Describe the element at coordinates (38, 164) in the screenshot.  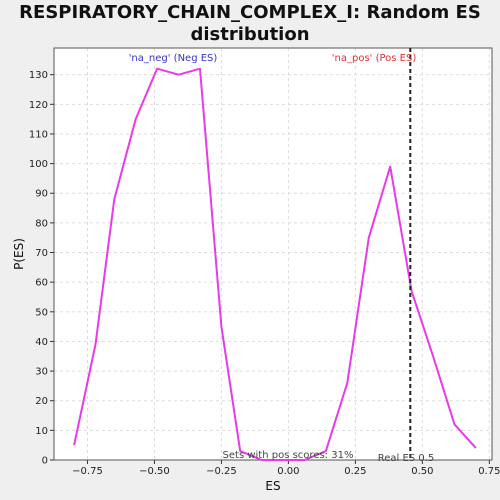
I see `y-tick-label: 100` at that location.